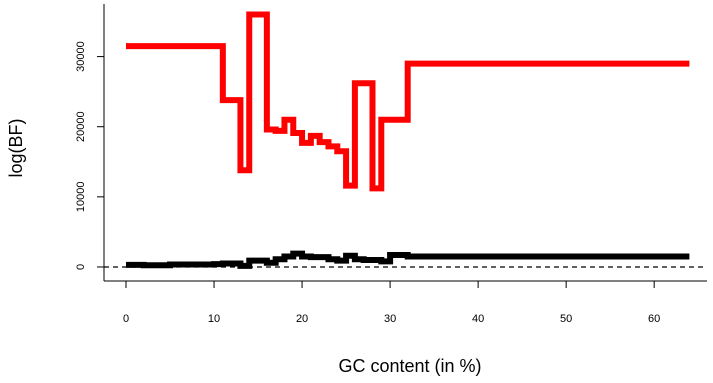 The height and width of the screenshot is (383, 713). What do you see at coordinates (81, 56) in the screenshot?
I see `y-tick-label: 30000` at bounding box center [81, 56].